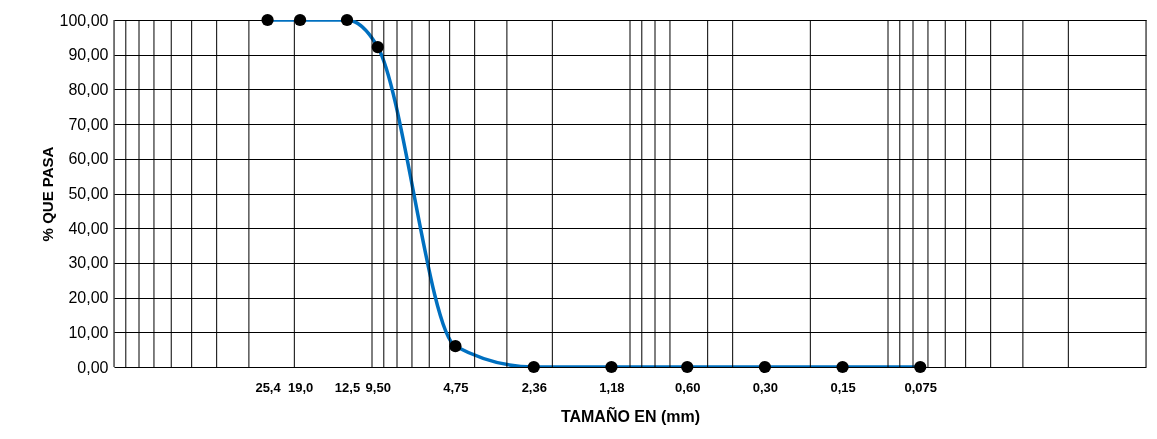 This screenshot has width=1157, height=439. What do you see at coordinates (84, 20) in the screenshot?
I see `y-tick-label: 100,00` at bounding box center [84, 20].